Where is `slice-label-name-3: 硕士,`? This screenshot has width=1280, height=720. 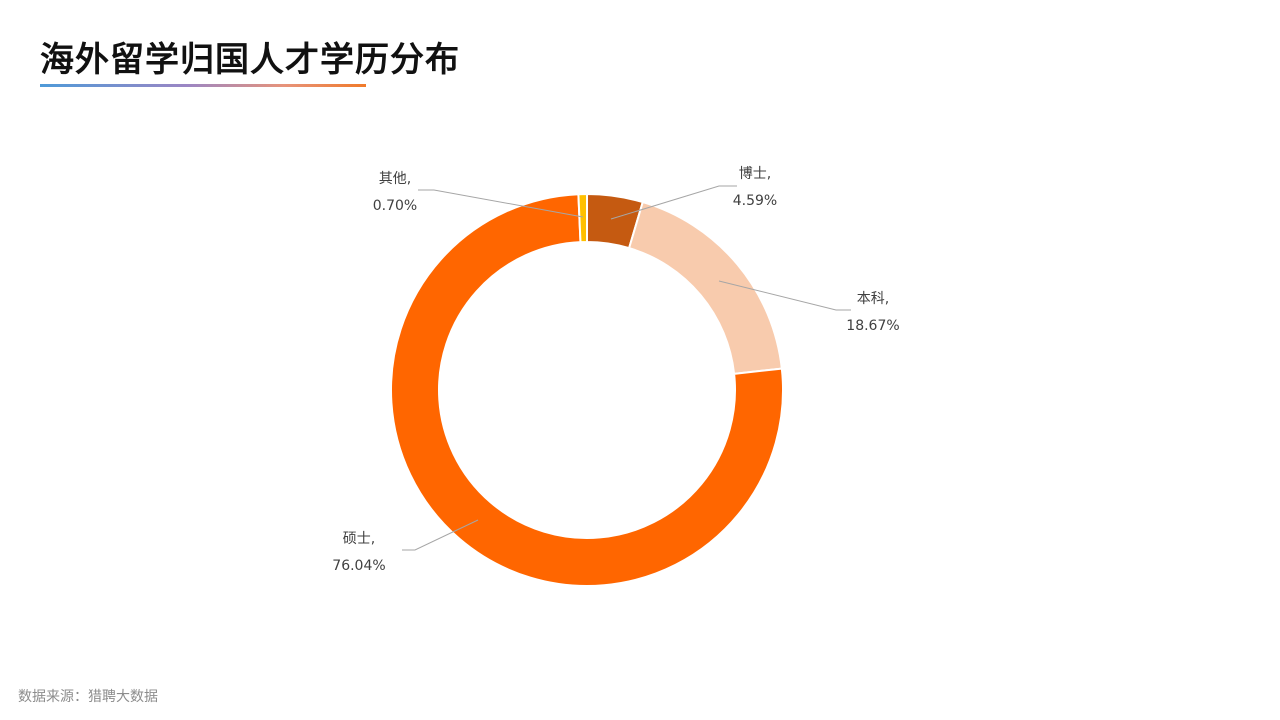 slice-label-name-3: 硕士, is located at coordinates (359, 539).